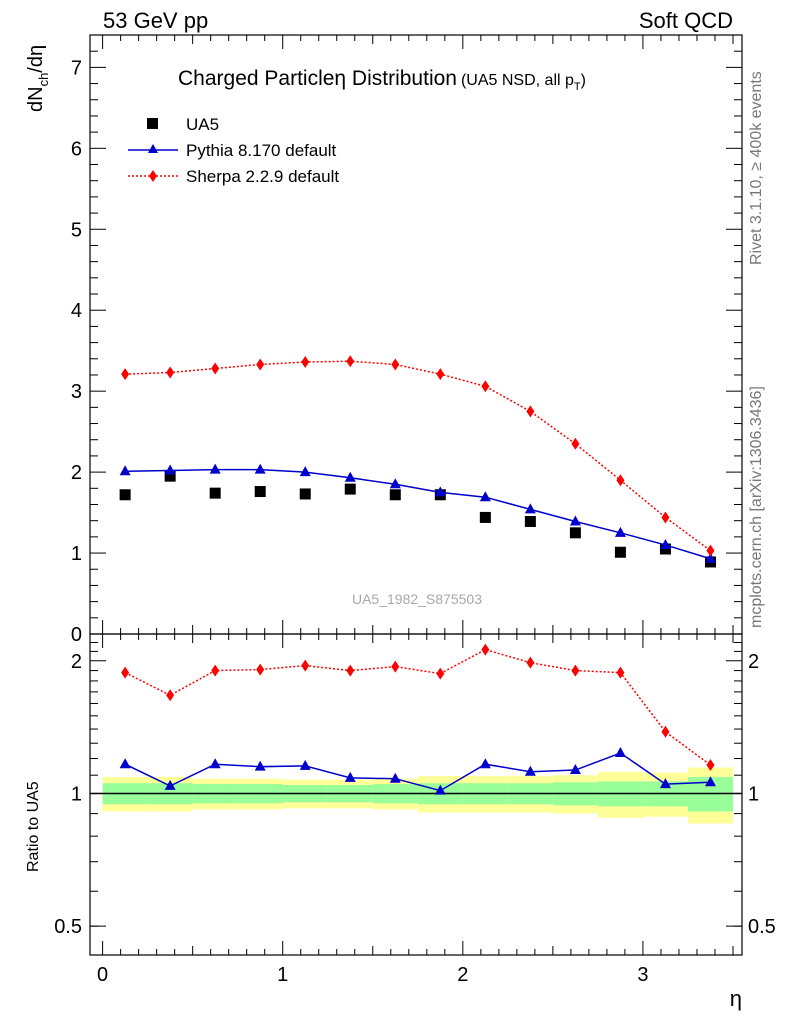  Describe the element at coordinates (36, 99) in the screenshot. I see `y-axis-label-base: dN` at that location.